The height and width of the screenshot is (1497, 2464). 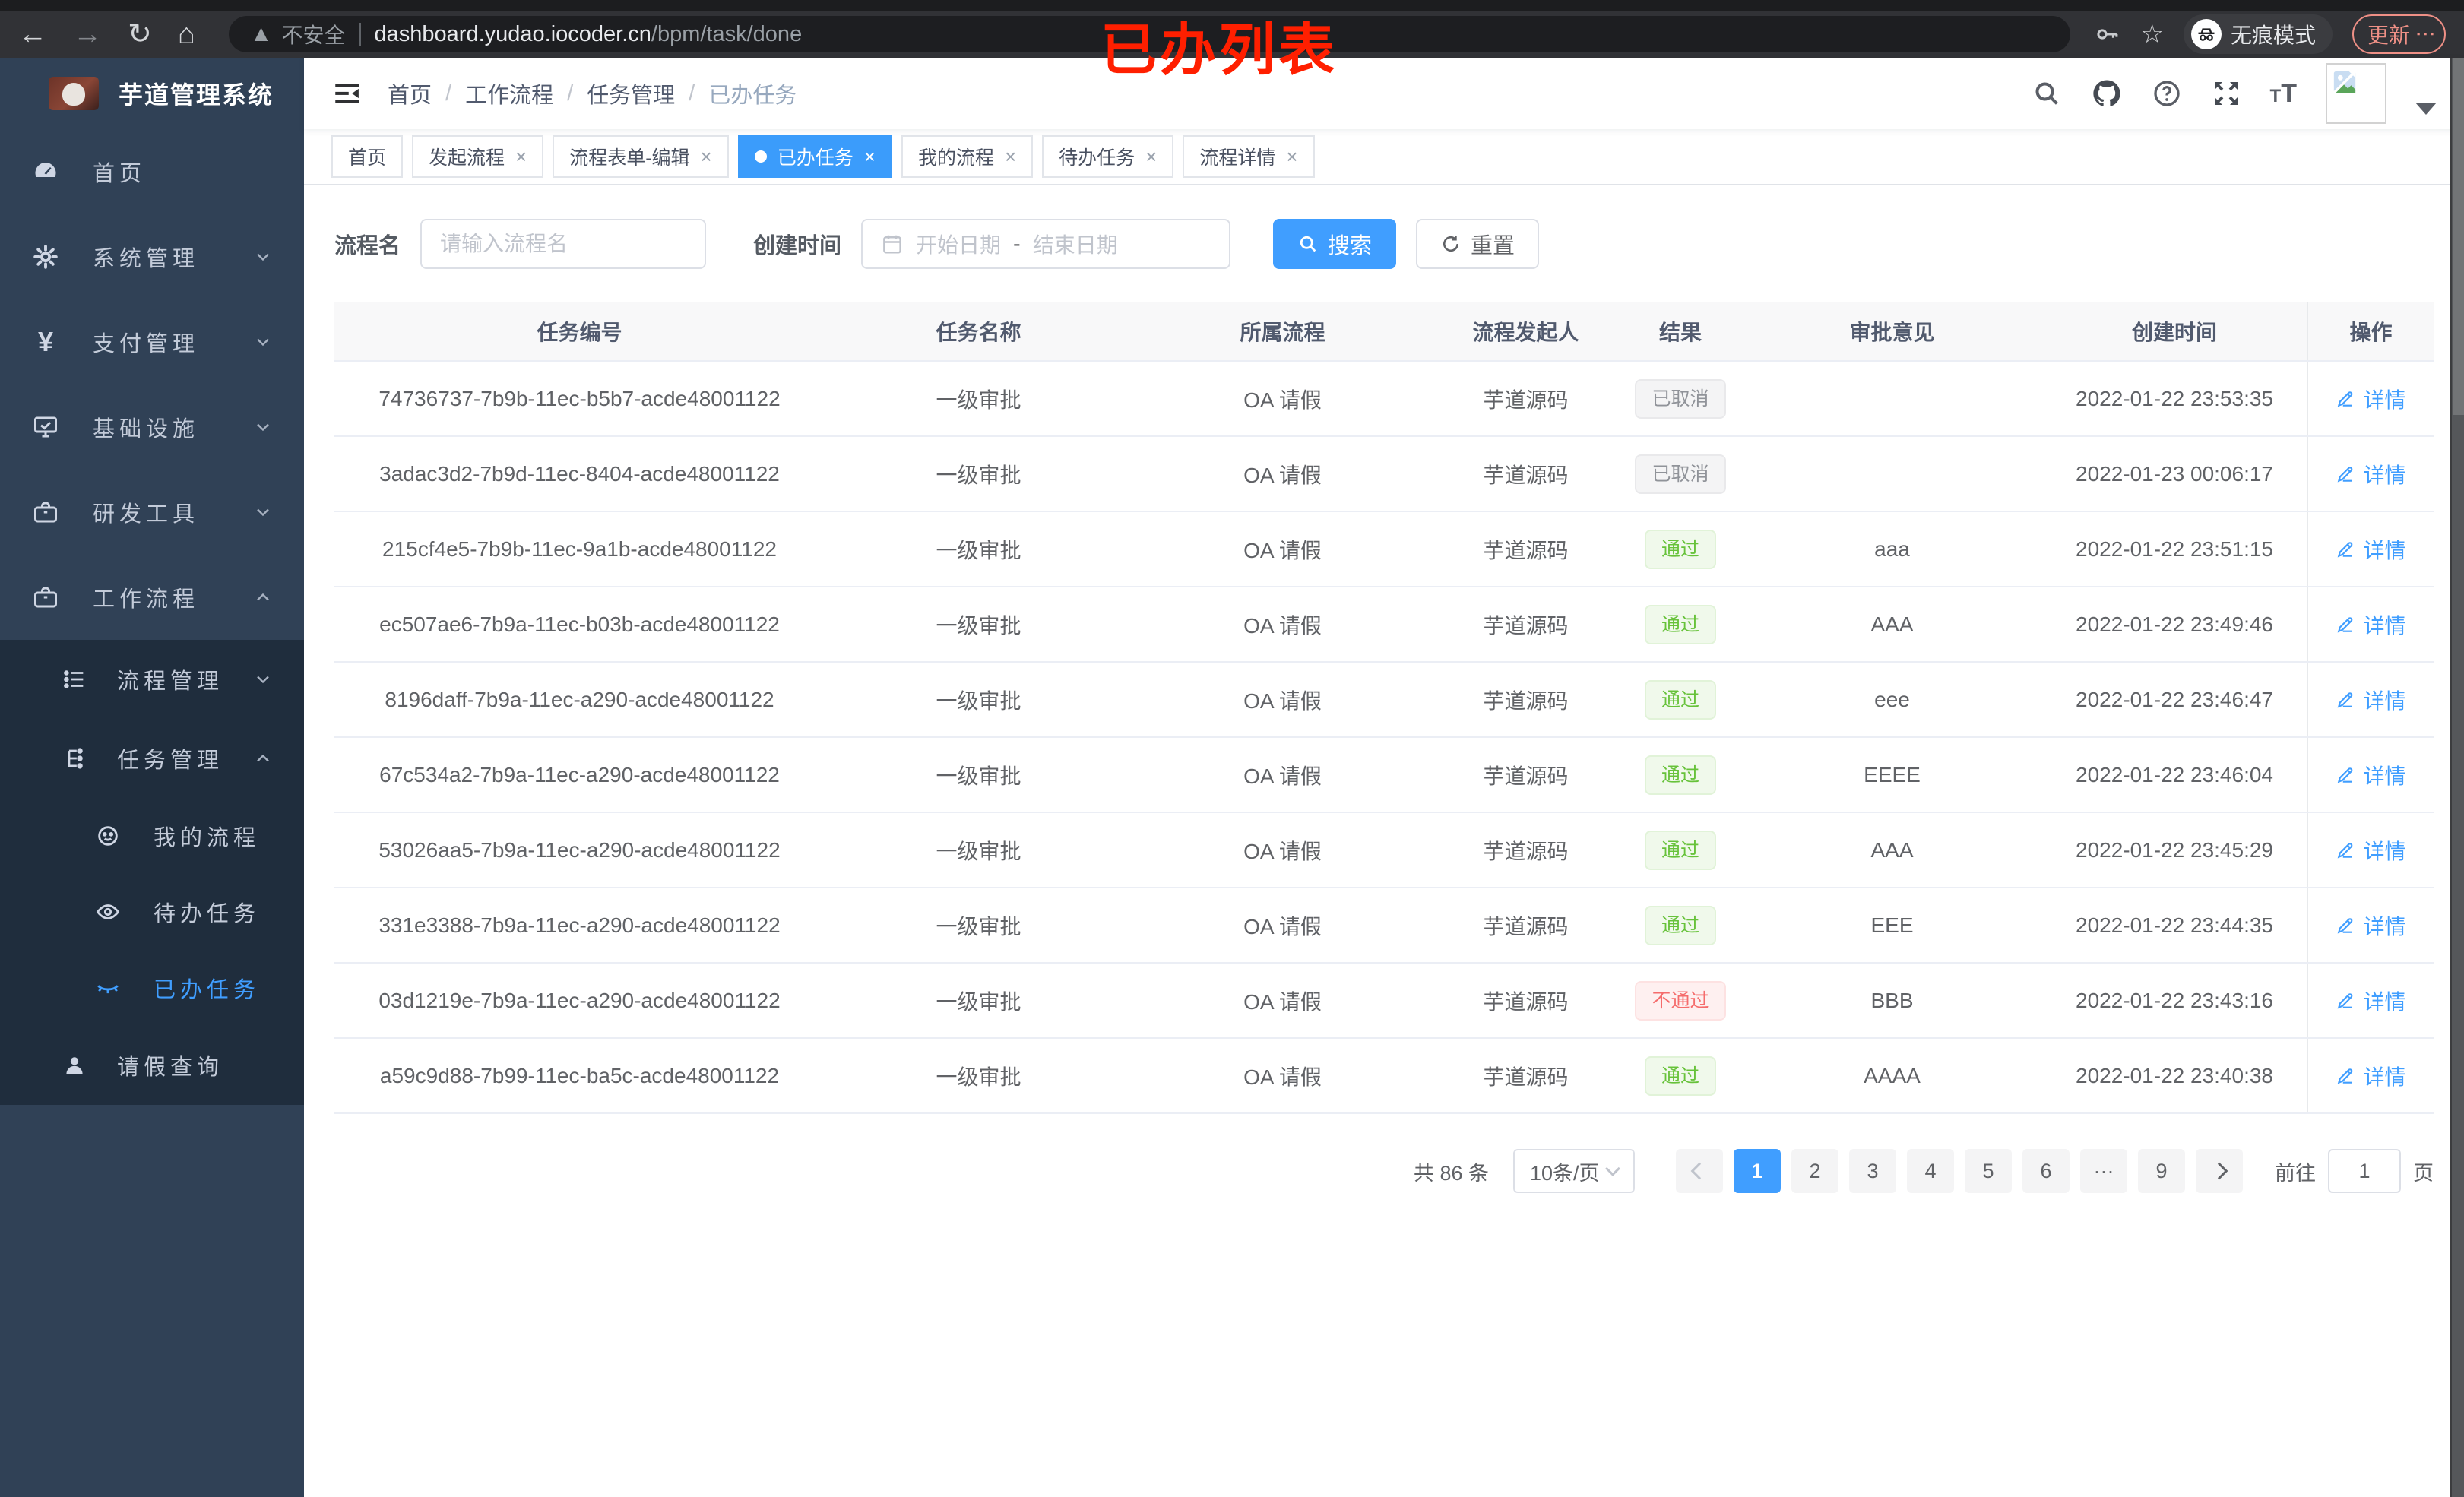 What do you see at coordinates (2356, 93) in the screenshot?
I see `avatar` at bounding box center [2356, 93].